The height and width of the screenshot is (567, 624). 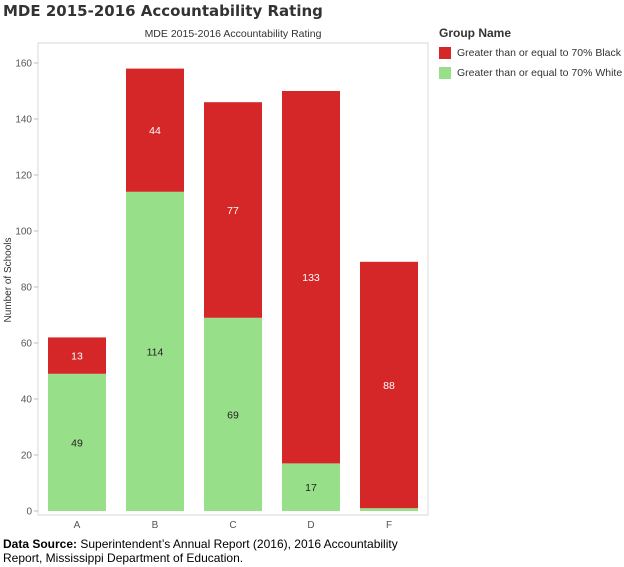 I want to click on y-tick-label: 120, so click(x=23, y=176).